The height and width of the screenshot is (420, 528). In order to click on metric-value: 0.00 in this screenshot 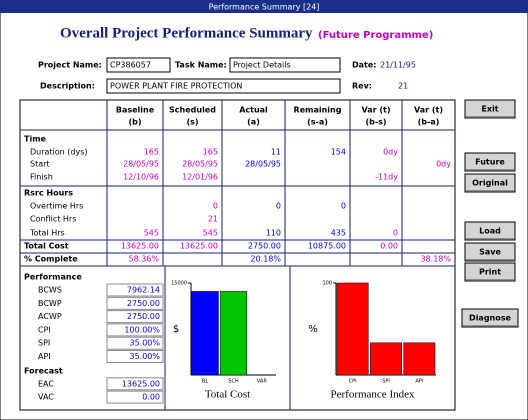, I will do `click(151, 397)`.